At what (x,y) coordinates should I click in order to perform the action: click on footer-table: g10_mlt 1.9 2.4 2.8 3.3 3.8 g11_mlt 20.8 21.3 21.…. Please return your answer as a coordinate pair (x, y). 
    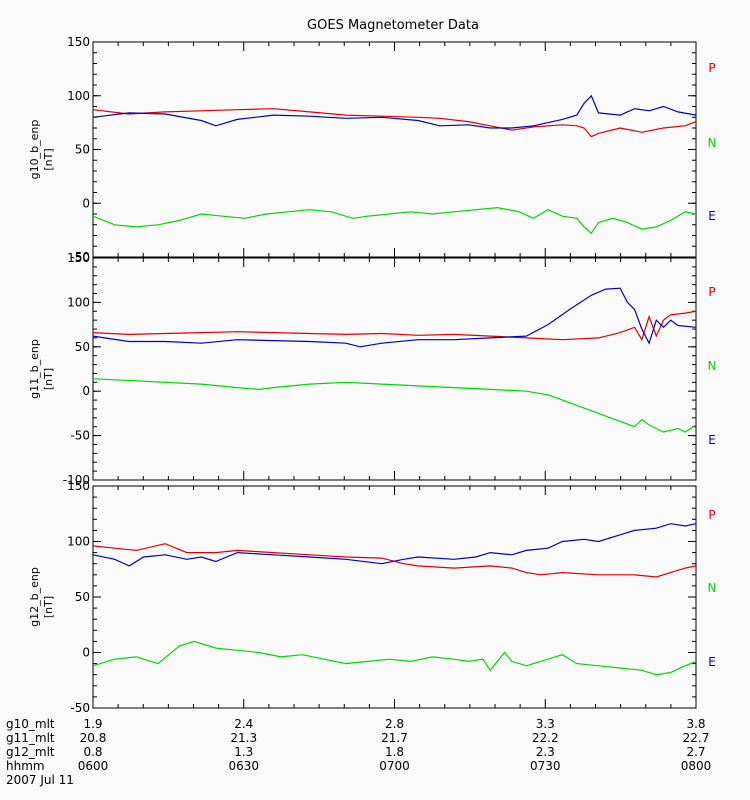
    Looking at the image, I should click on (358, 752).